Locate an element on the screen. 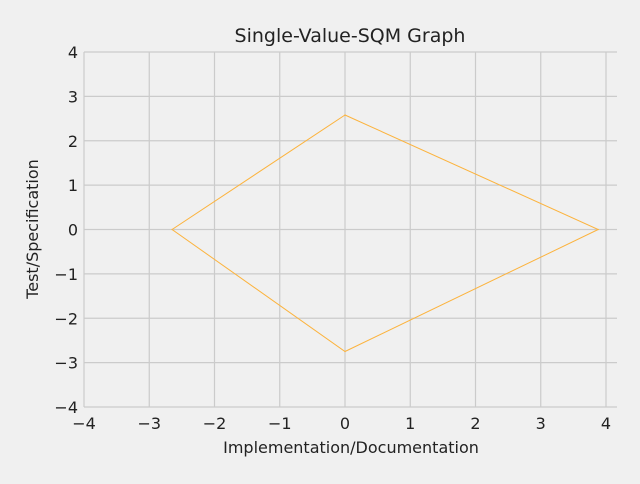 The image size is (640, 484). x-tick-label: −4 is located at coordinates (84, 423).